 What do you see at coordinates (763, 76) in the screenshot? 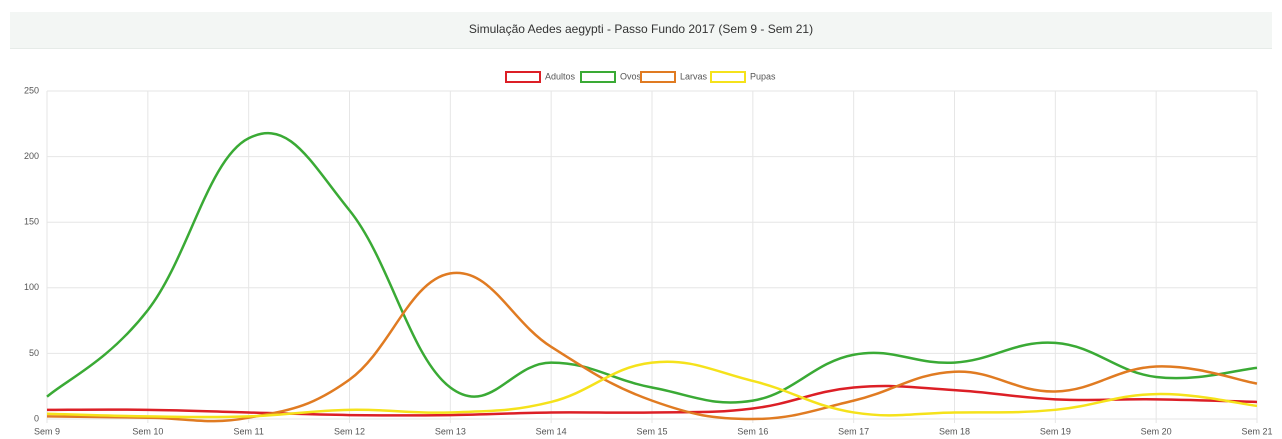
I see `legend-label: Pupas` at bounding box center [763, 76].